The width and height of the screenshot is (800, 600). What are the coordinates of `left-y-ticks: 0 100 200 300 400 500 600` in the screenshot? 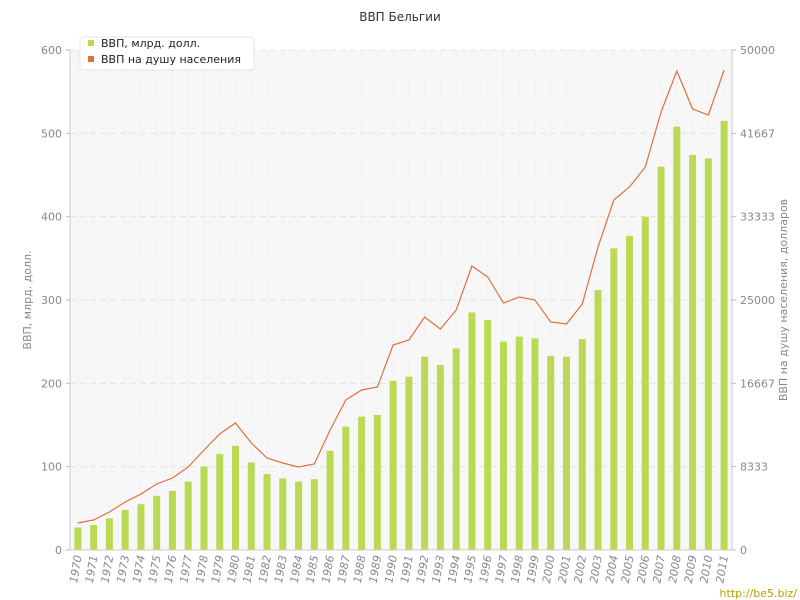 It's located at (55, 300).